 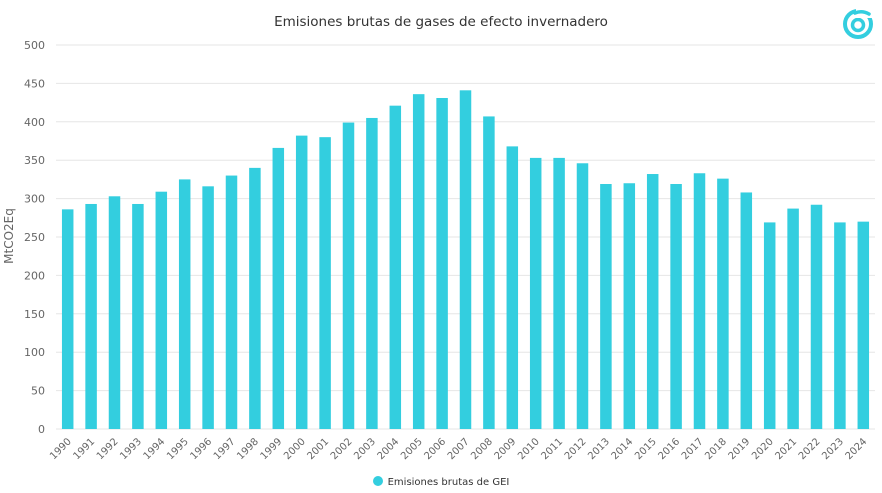 What do you see at coordinates (833, 449) in the screenshot?
I see `x-tick-label: 2023` at bounding box center [833, 449].